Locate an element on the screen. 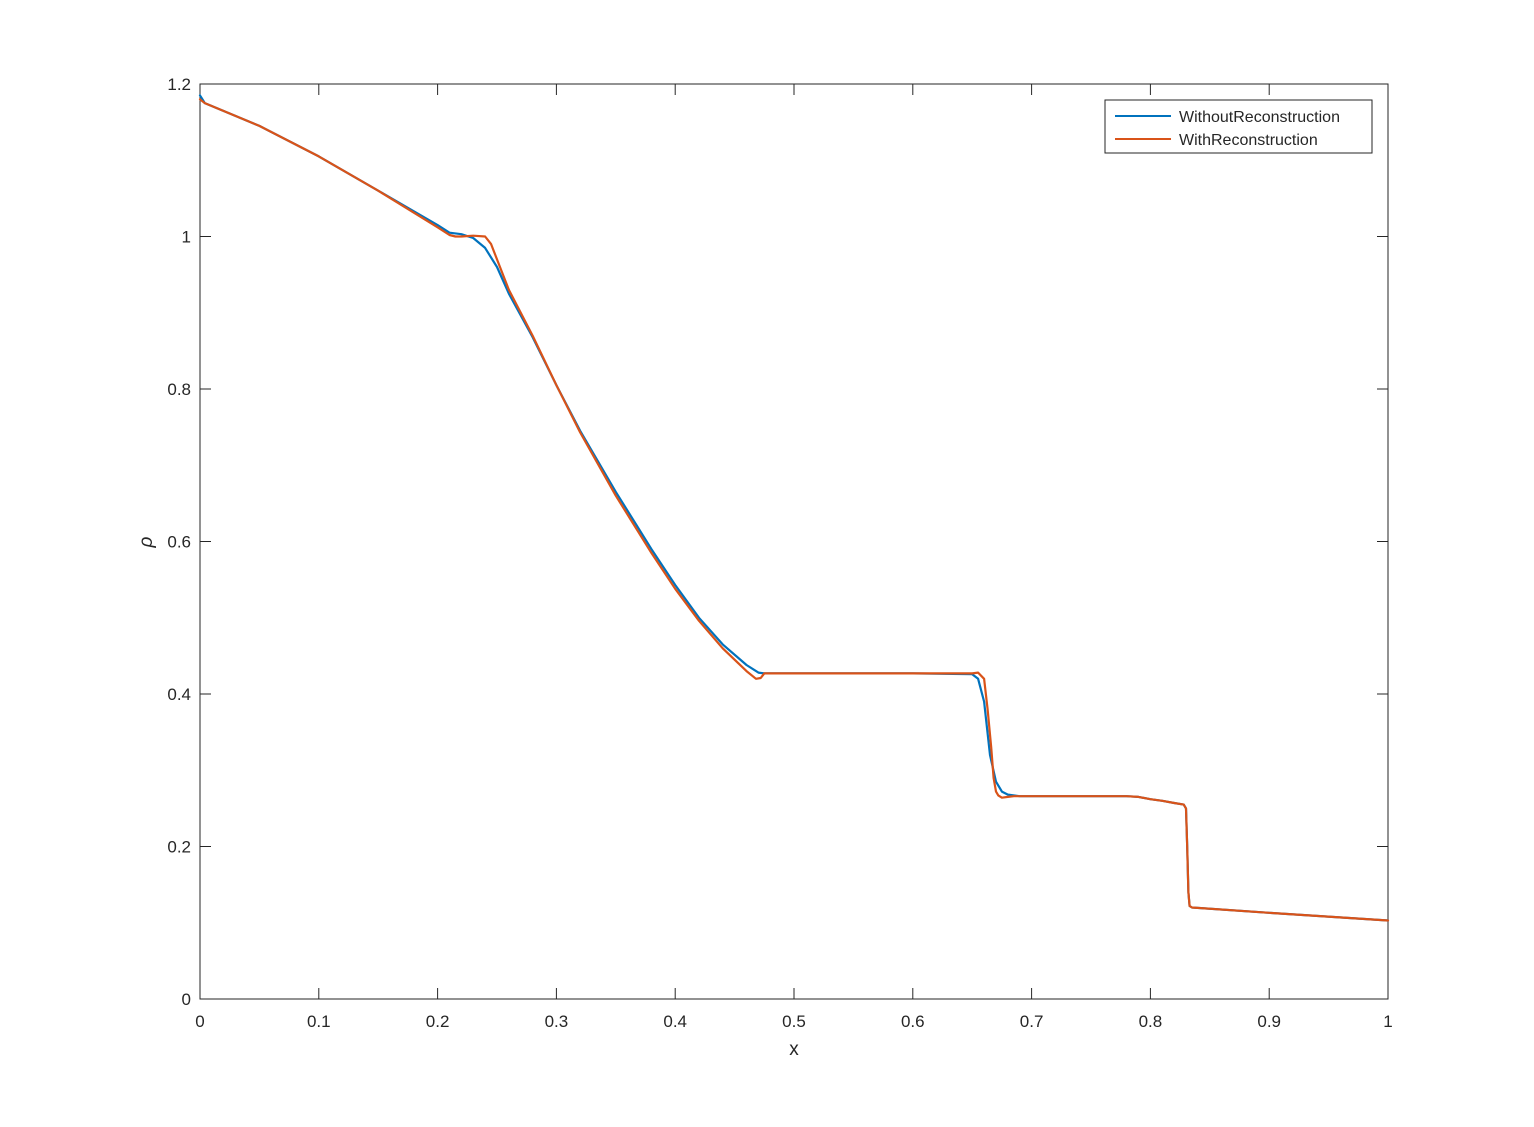 This screenshot has width=1534, height=1127. y-tick-label: 0.6 is located at coordinates (179, 542).